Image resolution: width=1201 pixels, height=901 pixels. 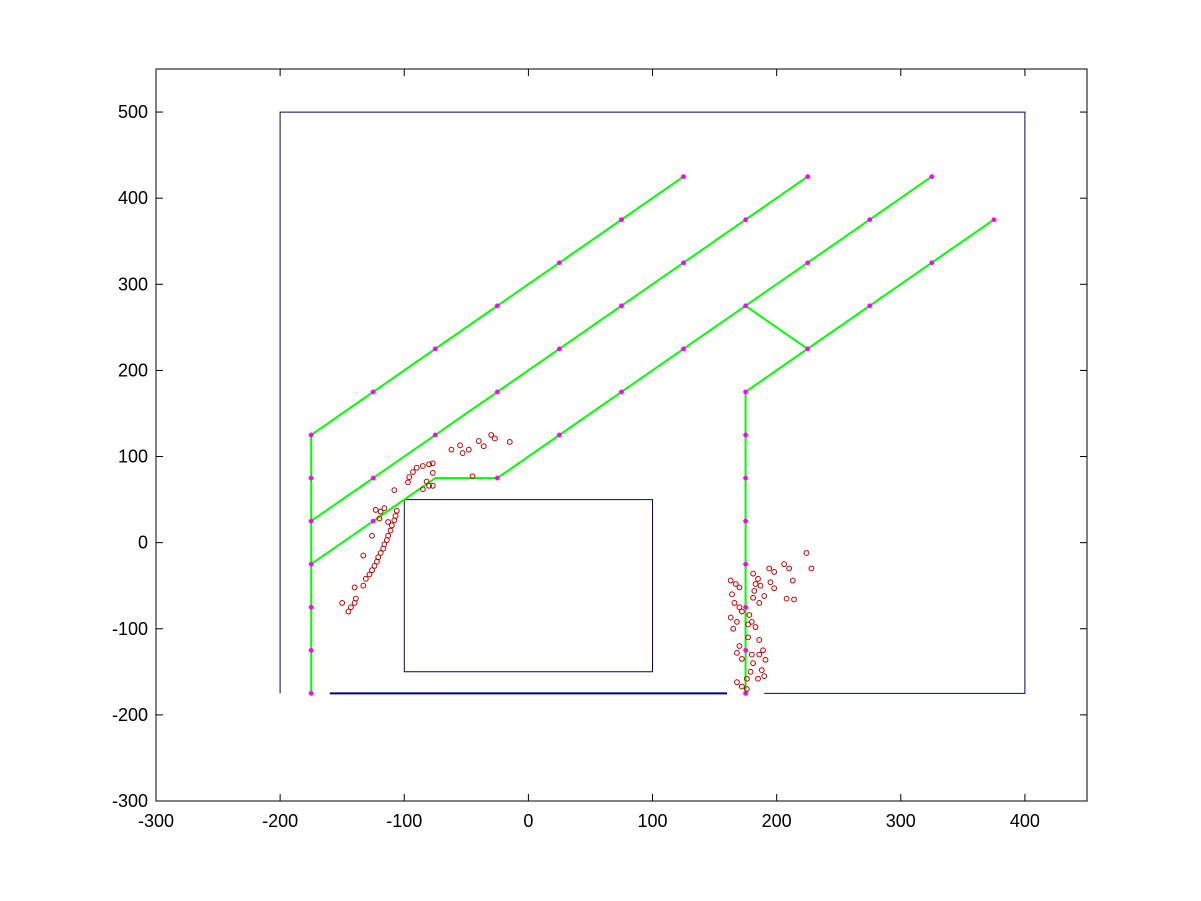 What do you see at coordinates (777, 821) in the screenshot?
I see `x-tick-label: 200` at bounding box center [777, 821].